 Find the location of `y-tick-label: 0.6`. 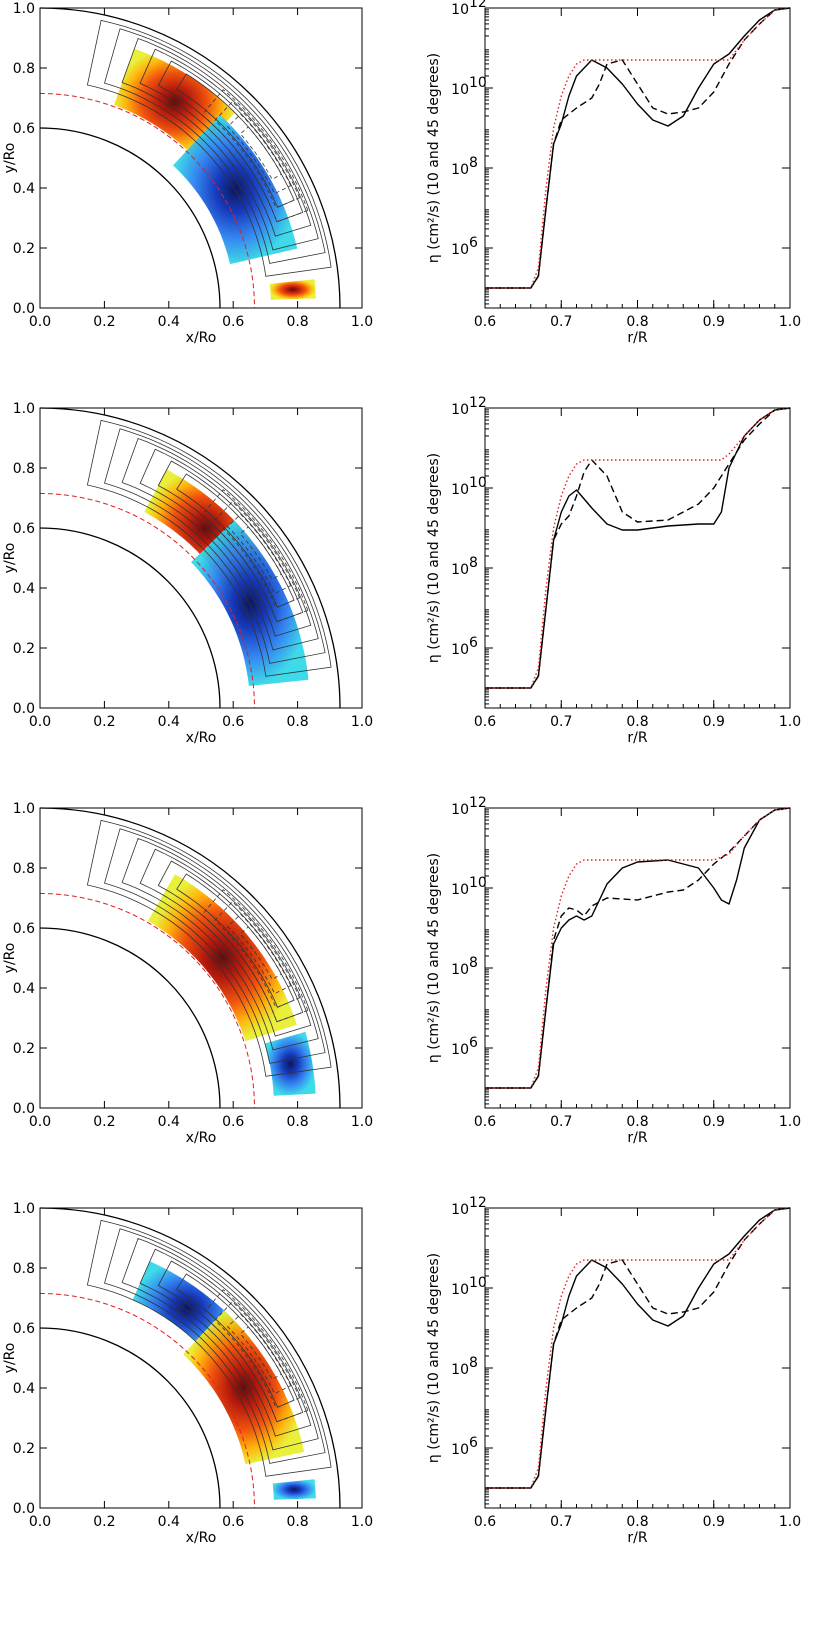

y-tick-label: 0.6 is located at coordinates (24, 929).